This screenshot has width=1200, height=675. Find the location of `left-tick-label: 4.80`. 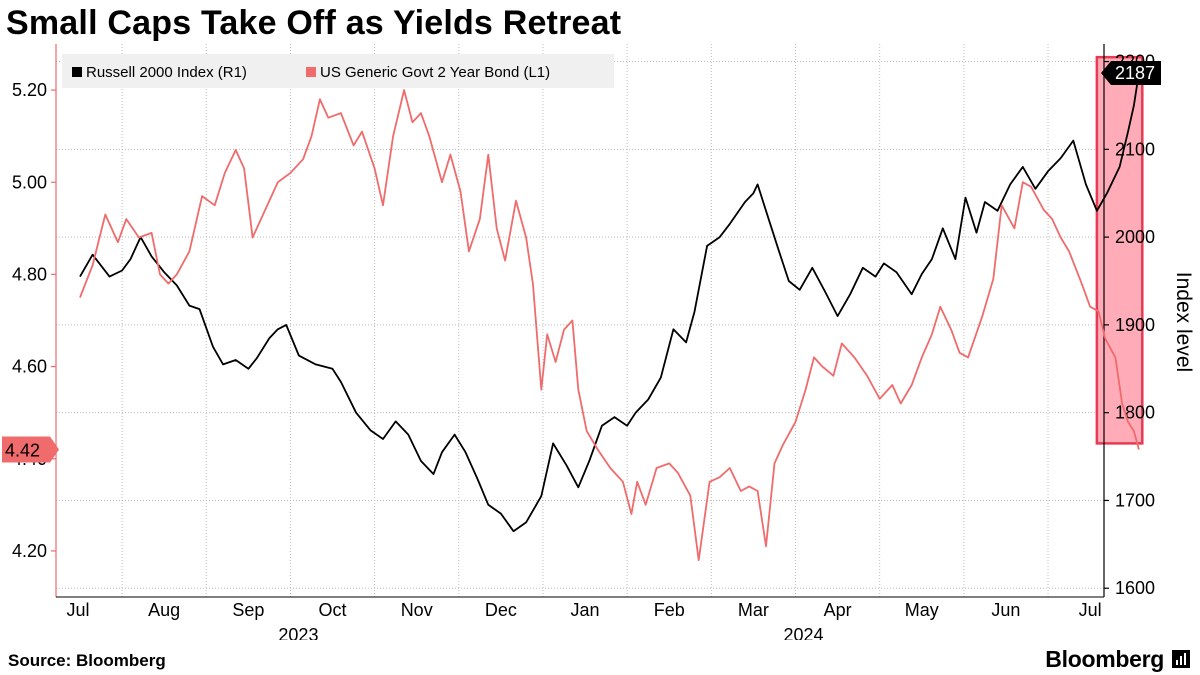

left-tick-label: 4.80 is located at coordinates (29, 274).